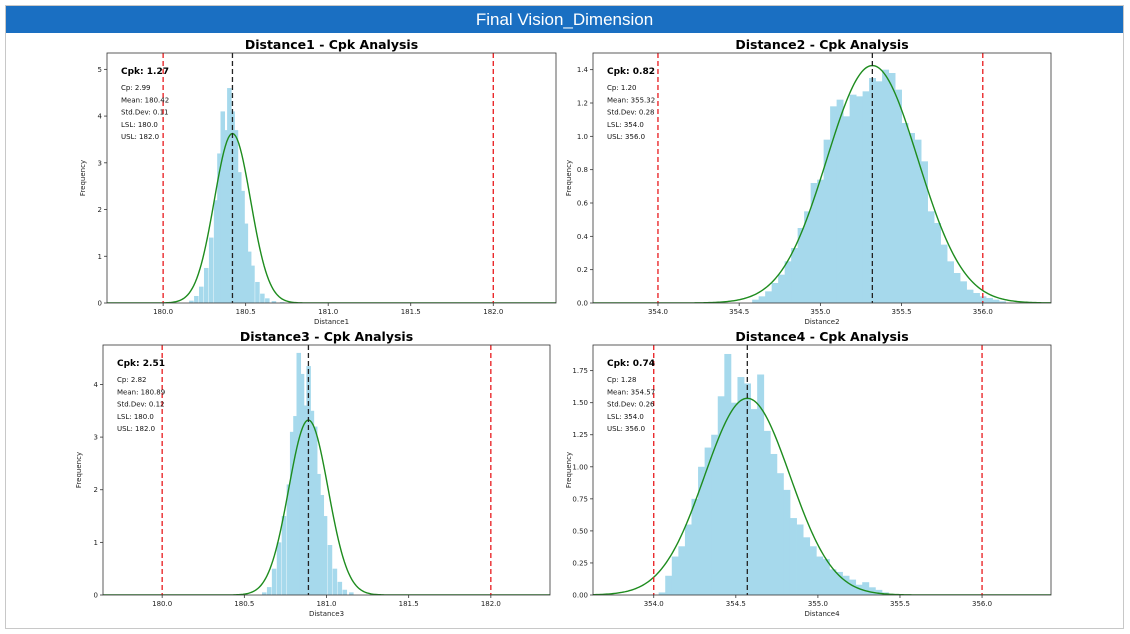 The width and height of the screenshot is (1130, 634). What do you see at coordinates (580, 403) in the screenshot?
I see `chart-4-y-tick-label: 1.50` at bounding box center [580, 403].